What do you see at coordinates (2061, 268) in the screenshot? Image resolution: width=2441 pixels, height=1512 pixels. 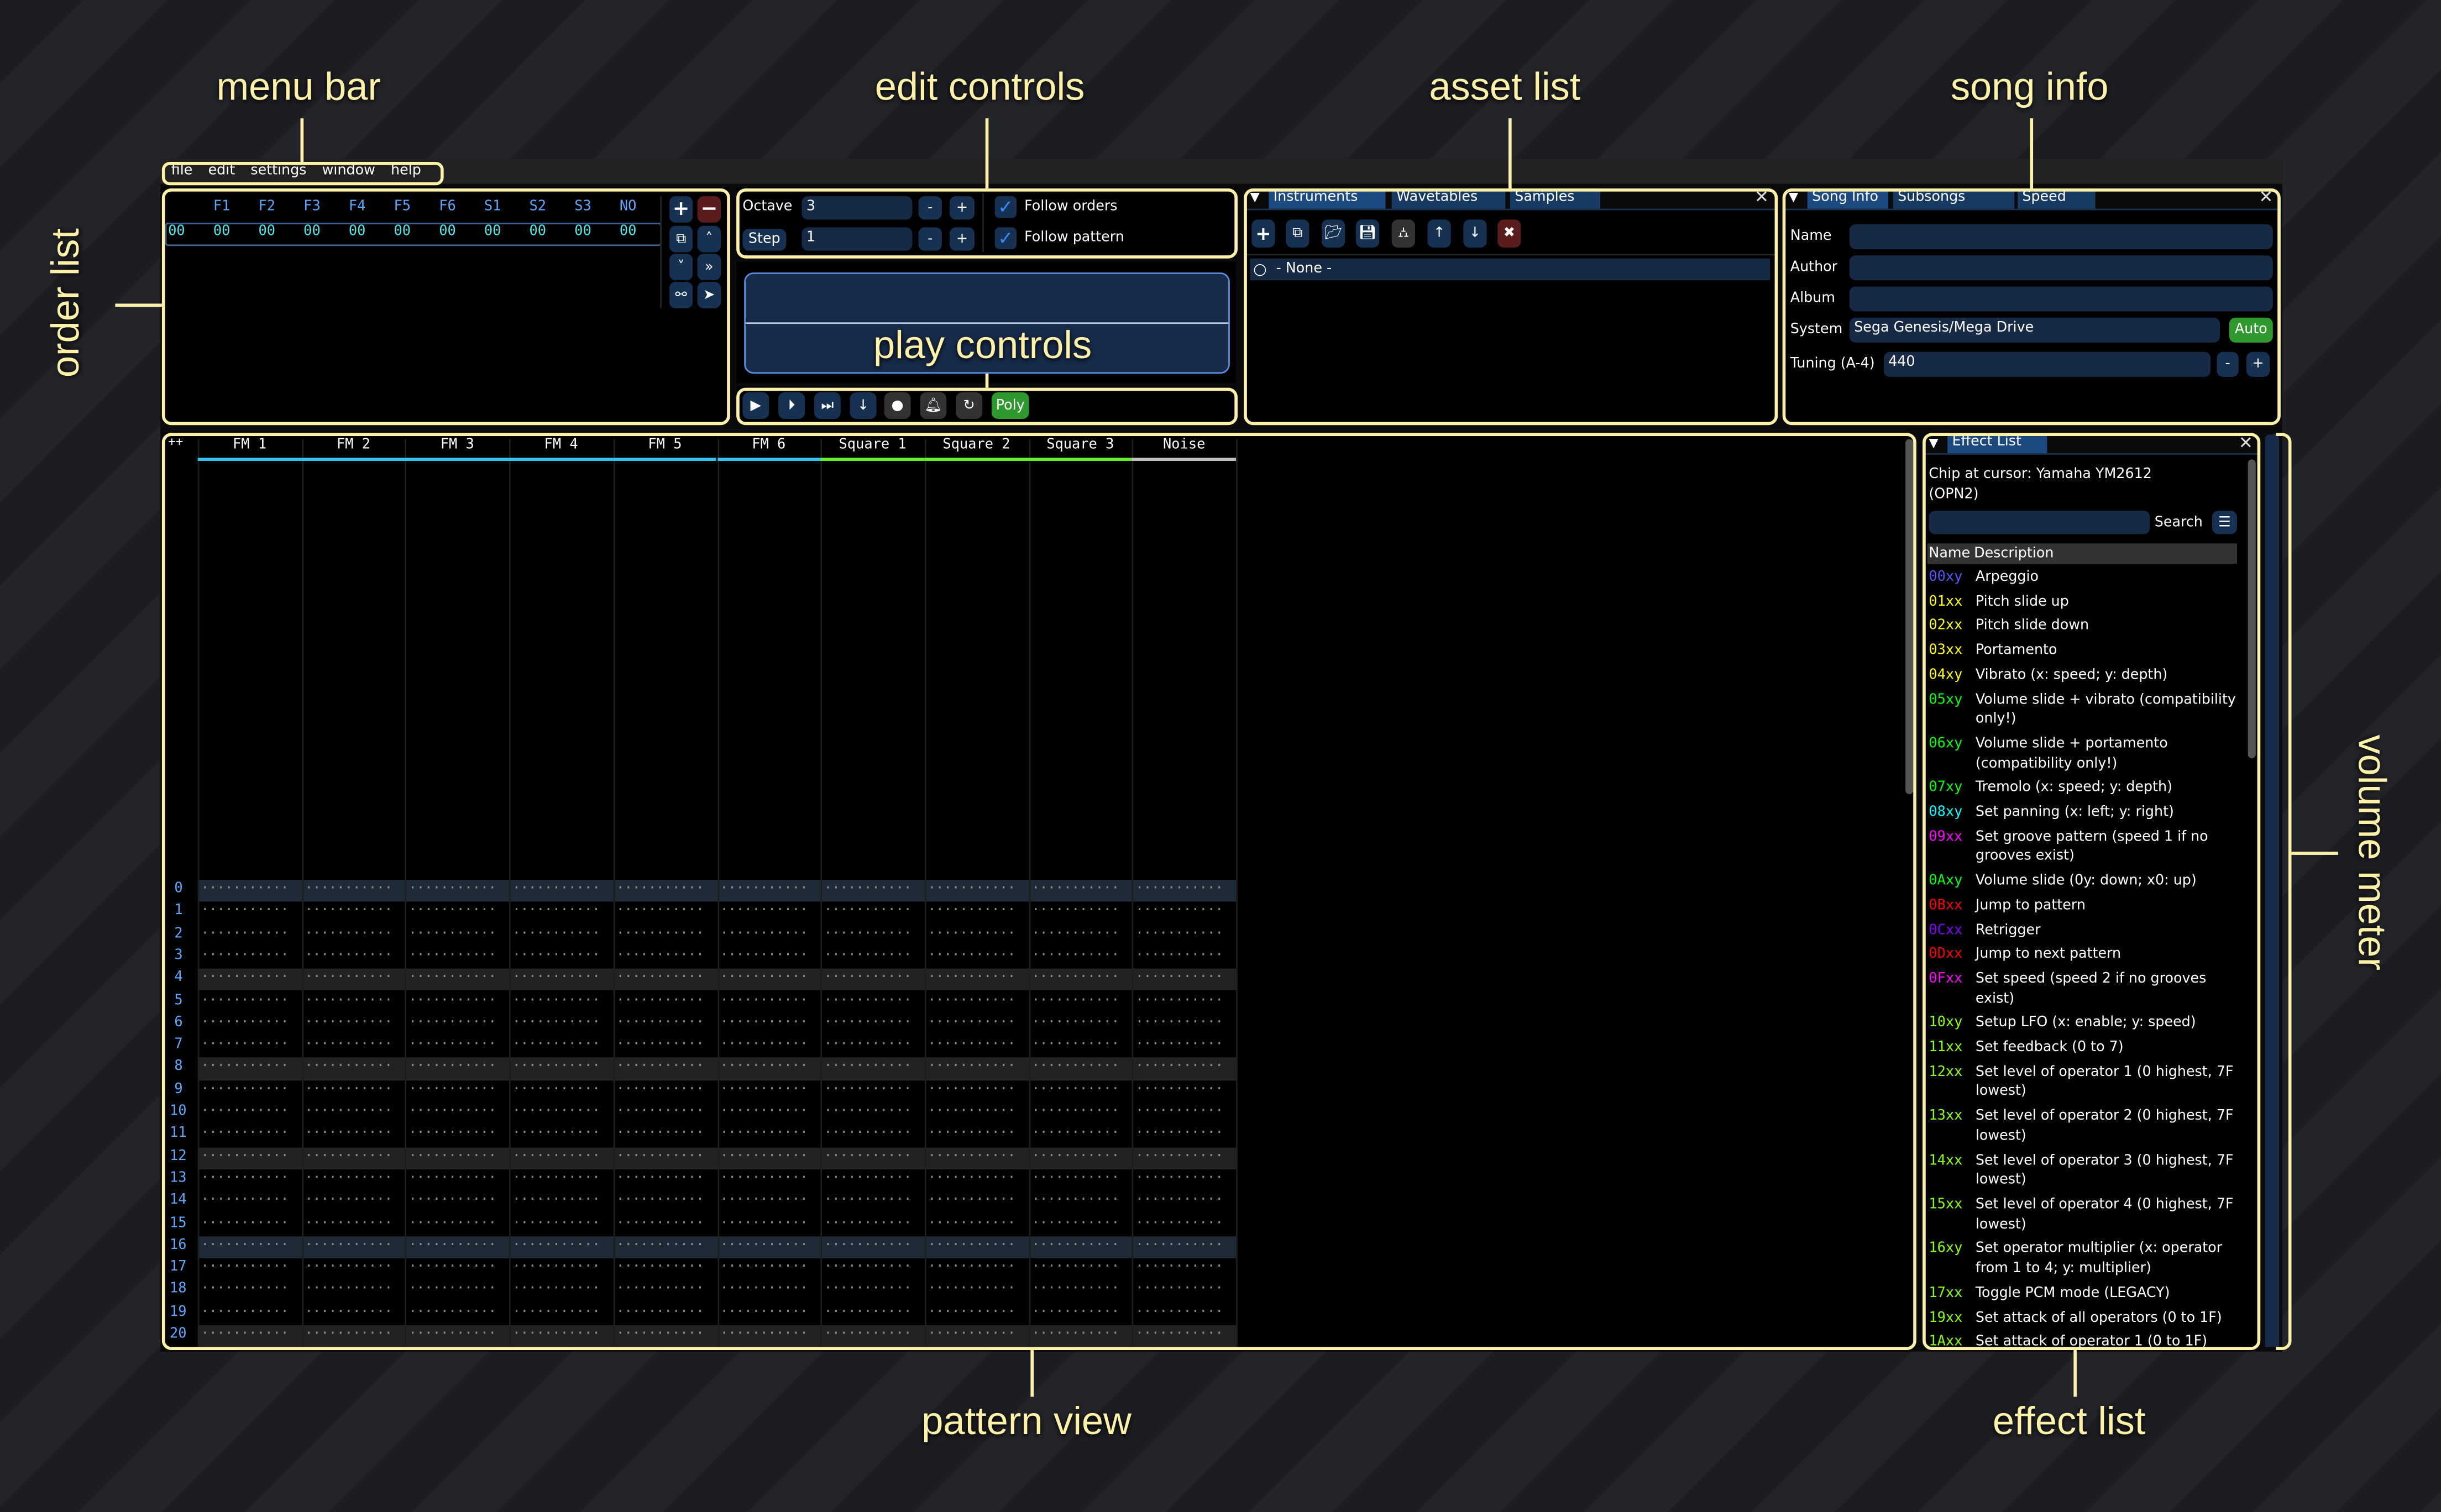 I see `author-input` at bounding box center [2061, 268].